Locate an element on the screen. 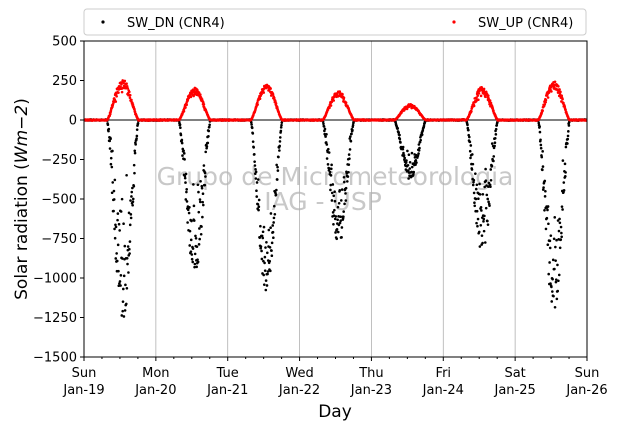 This screenshot has height=431, width=618. y-tick-label: −750 is located at coordinates (59, 239).